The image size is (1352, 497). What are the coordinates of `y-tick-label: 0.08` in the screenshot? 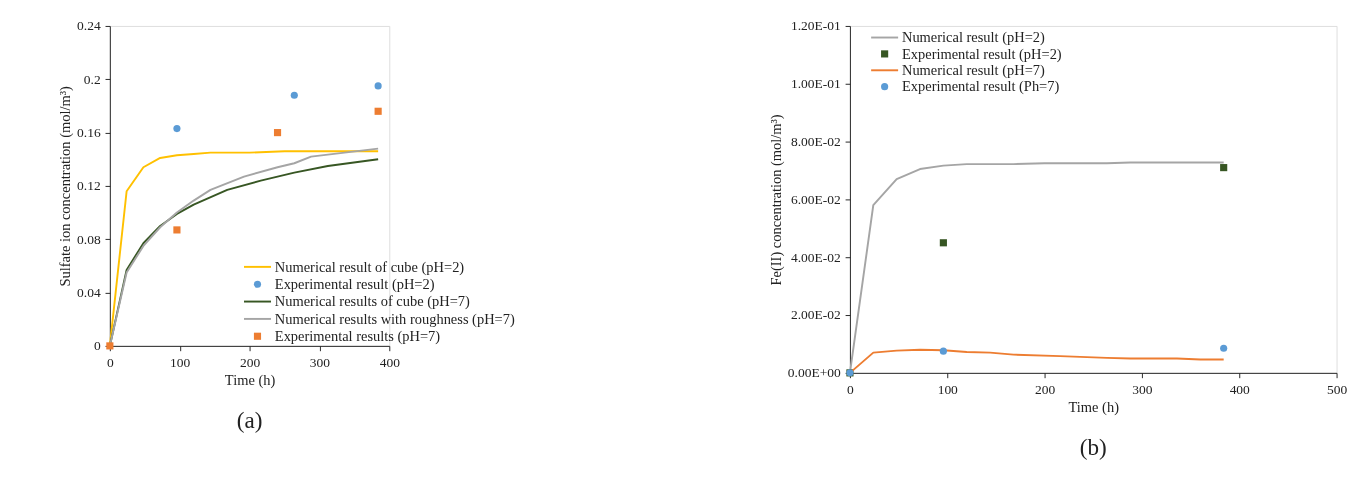 It's located at (89, 239).